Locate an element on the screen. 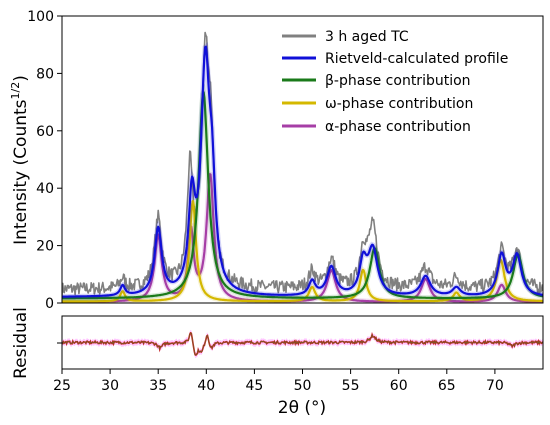 The height and width of the screenshot is (425, 550). x-tick-label: 25 is located at coordinates (62, 386).